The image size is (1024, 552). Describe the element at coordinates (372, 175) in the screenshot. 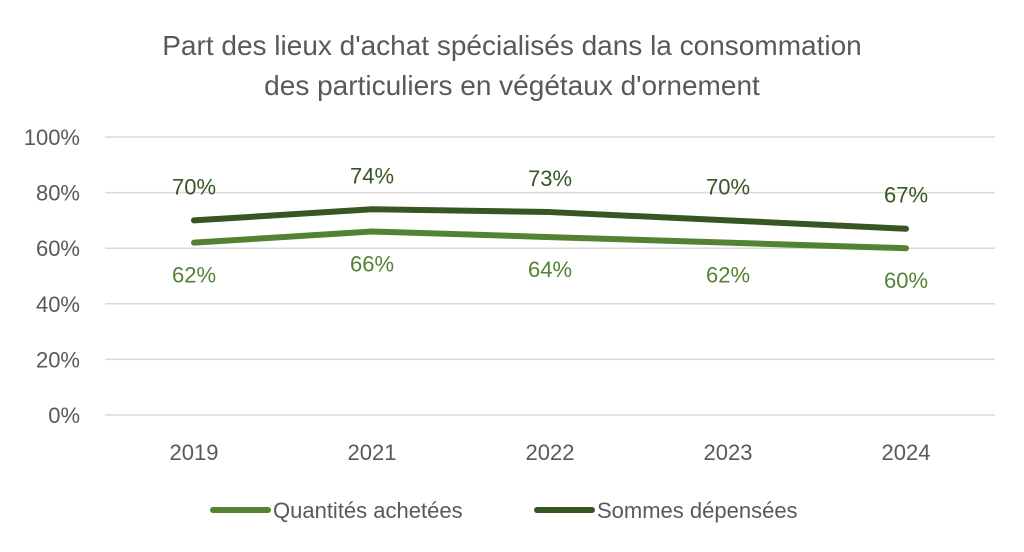

I see `data-label: 74%` at that location.